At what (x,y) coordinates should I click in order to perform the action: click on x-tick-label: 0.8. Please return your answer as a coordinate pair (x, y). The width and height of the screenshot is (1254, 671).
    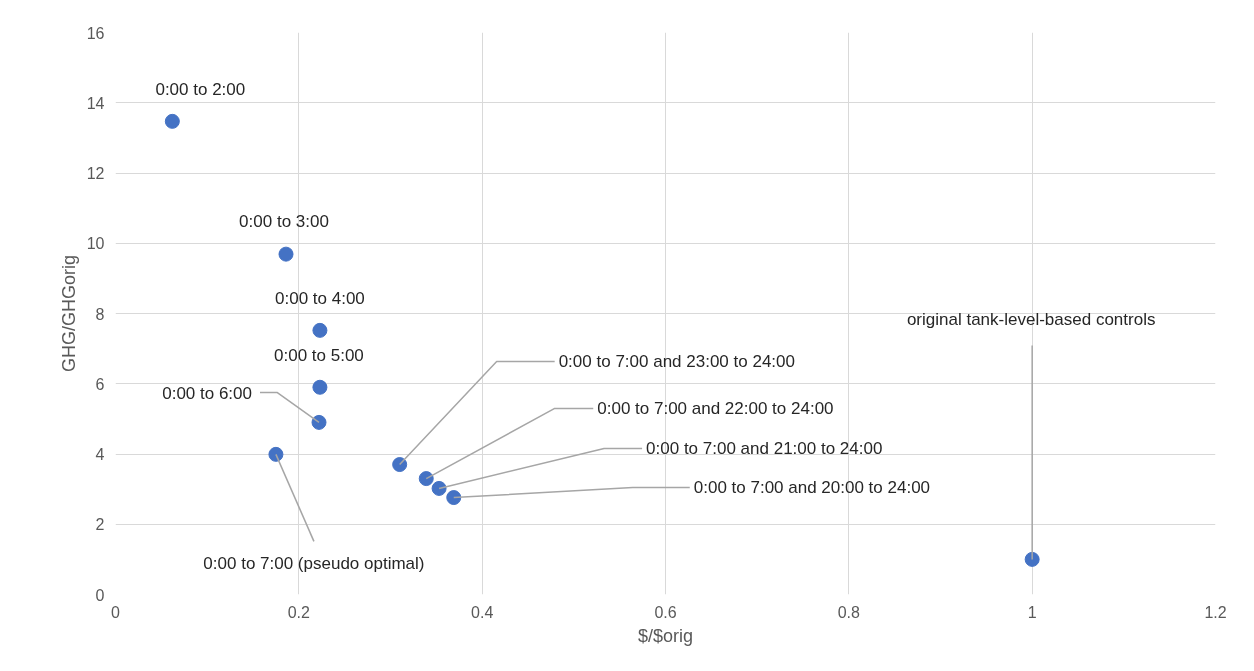
    Looking at the image, I should click on (849, 612).